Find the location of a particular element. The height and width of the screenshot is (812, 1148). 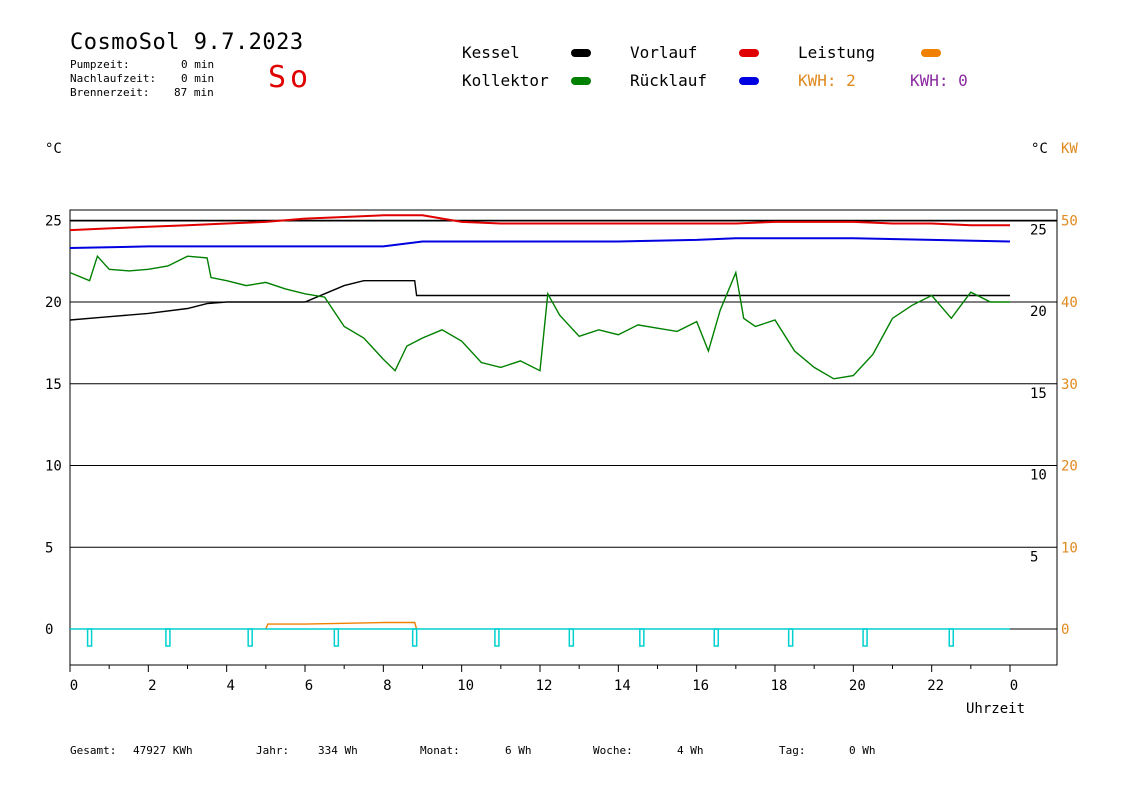

legend-kessel-label: Kessel is located at coordinates (491, 52).